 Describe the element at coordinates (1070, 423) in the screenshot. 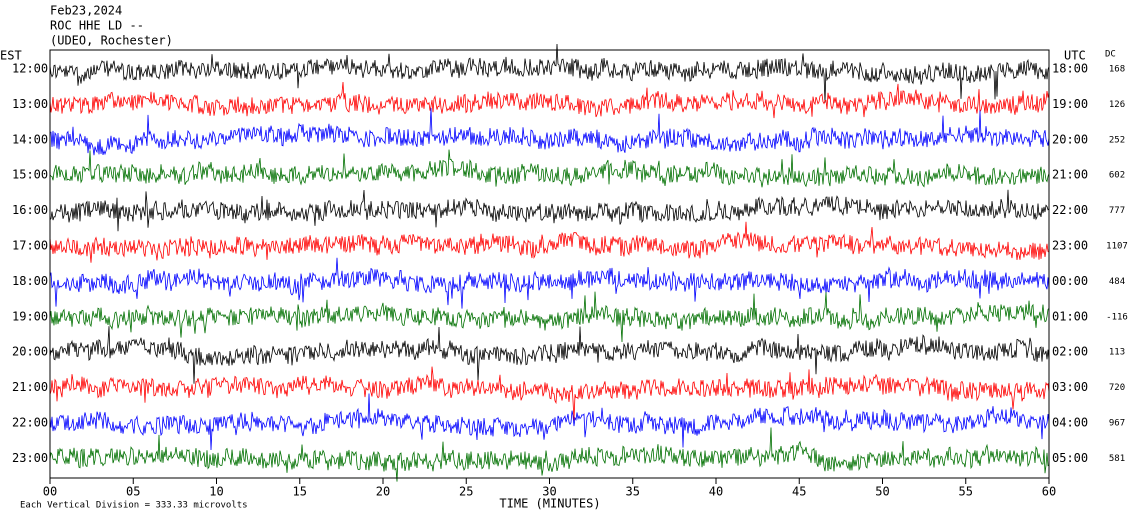

I see `utc-label: 04:00` at that location.